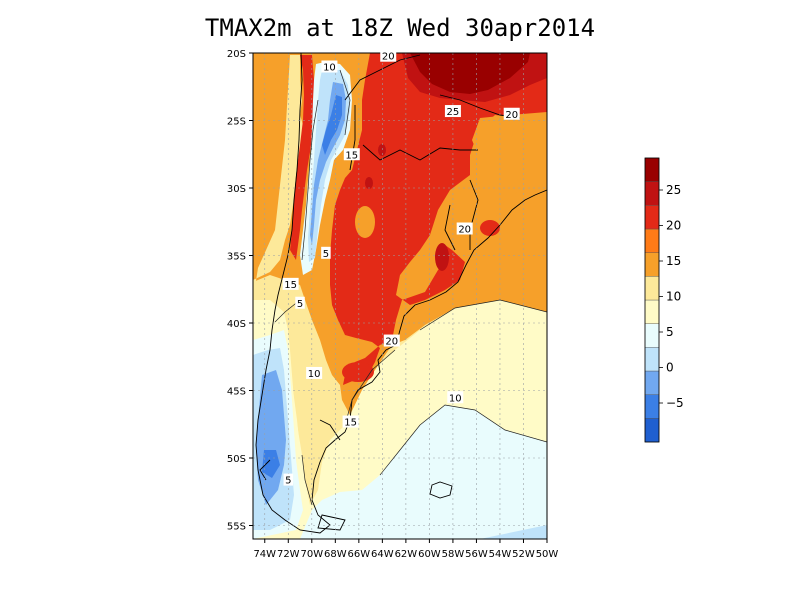 This screenshot has height=600, width=800. I want to click on colorbar-tick-label: 20, so click(673, 226).